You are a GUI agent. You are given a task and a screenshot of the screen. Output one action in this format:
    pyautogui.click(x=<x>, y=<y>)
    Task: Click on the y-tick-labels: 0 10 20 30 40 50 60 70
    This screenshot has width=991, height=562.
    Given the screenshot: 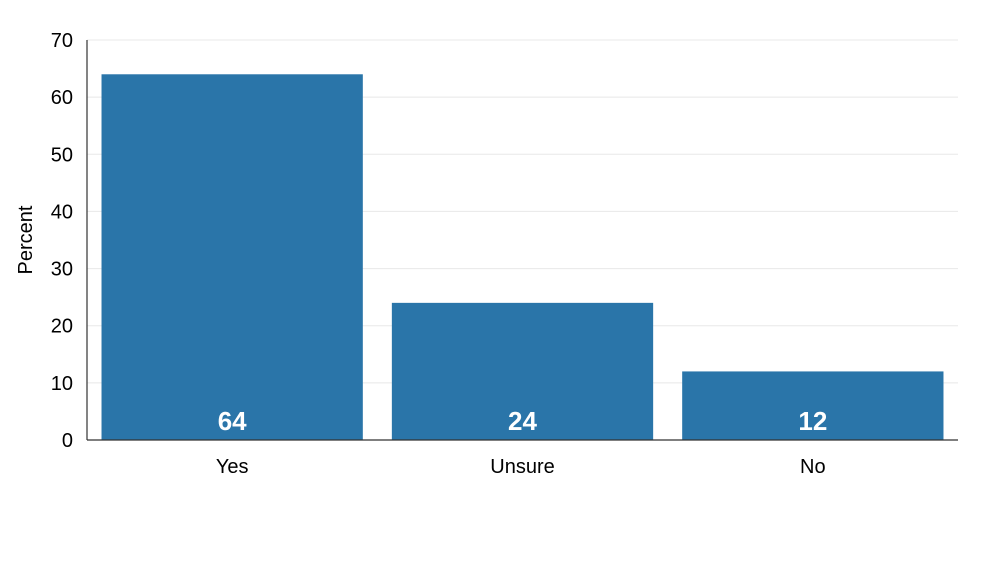 What is the action you would take?
    pyautogui.click(x=62, y=241)
    